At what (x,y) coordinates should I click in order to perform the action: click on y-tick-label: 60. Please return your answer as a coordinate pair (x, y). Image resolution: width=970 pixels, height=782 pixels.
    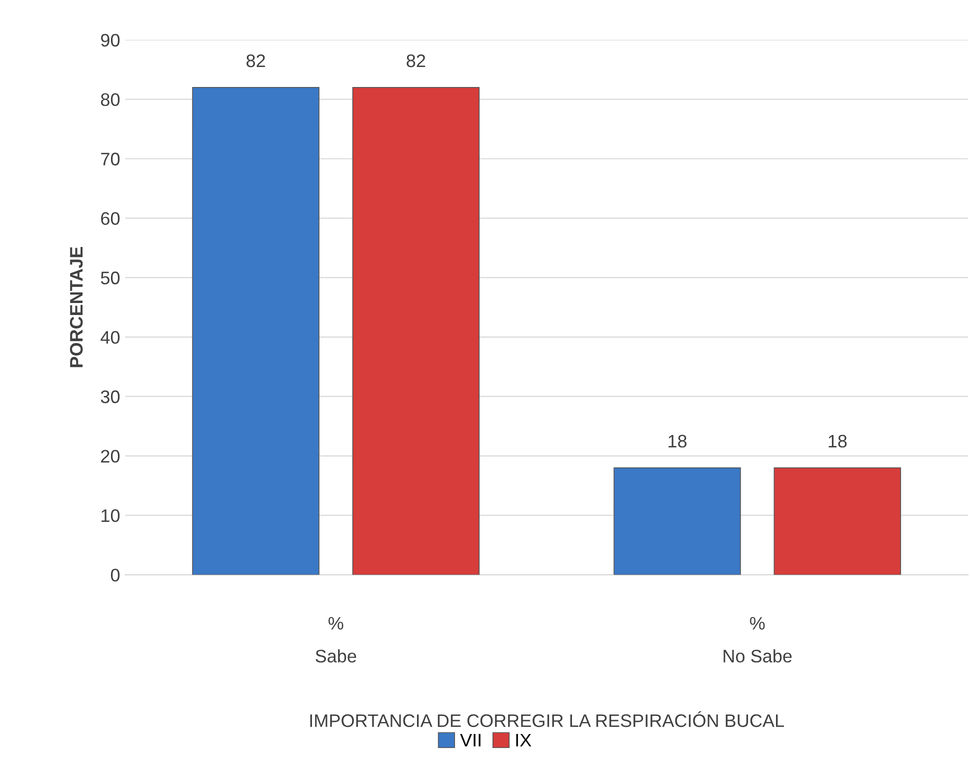
    Looking at the image, I should click on (110, 218).